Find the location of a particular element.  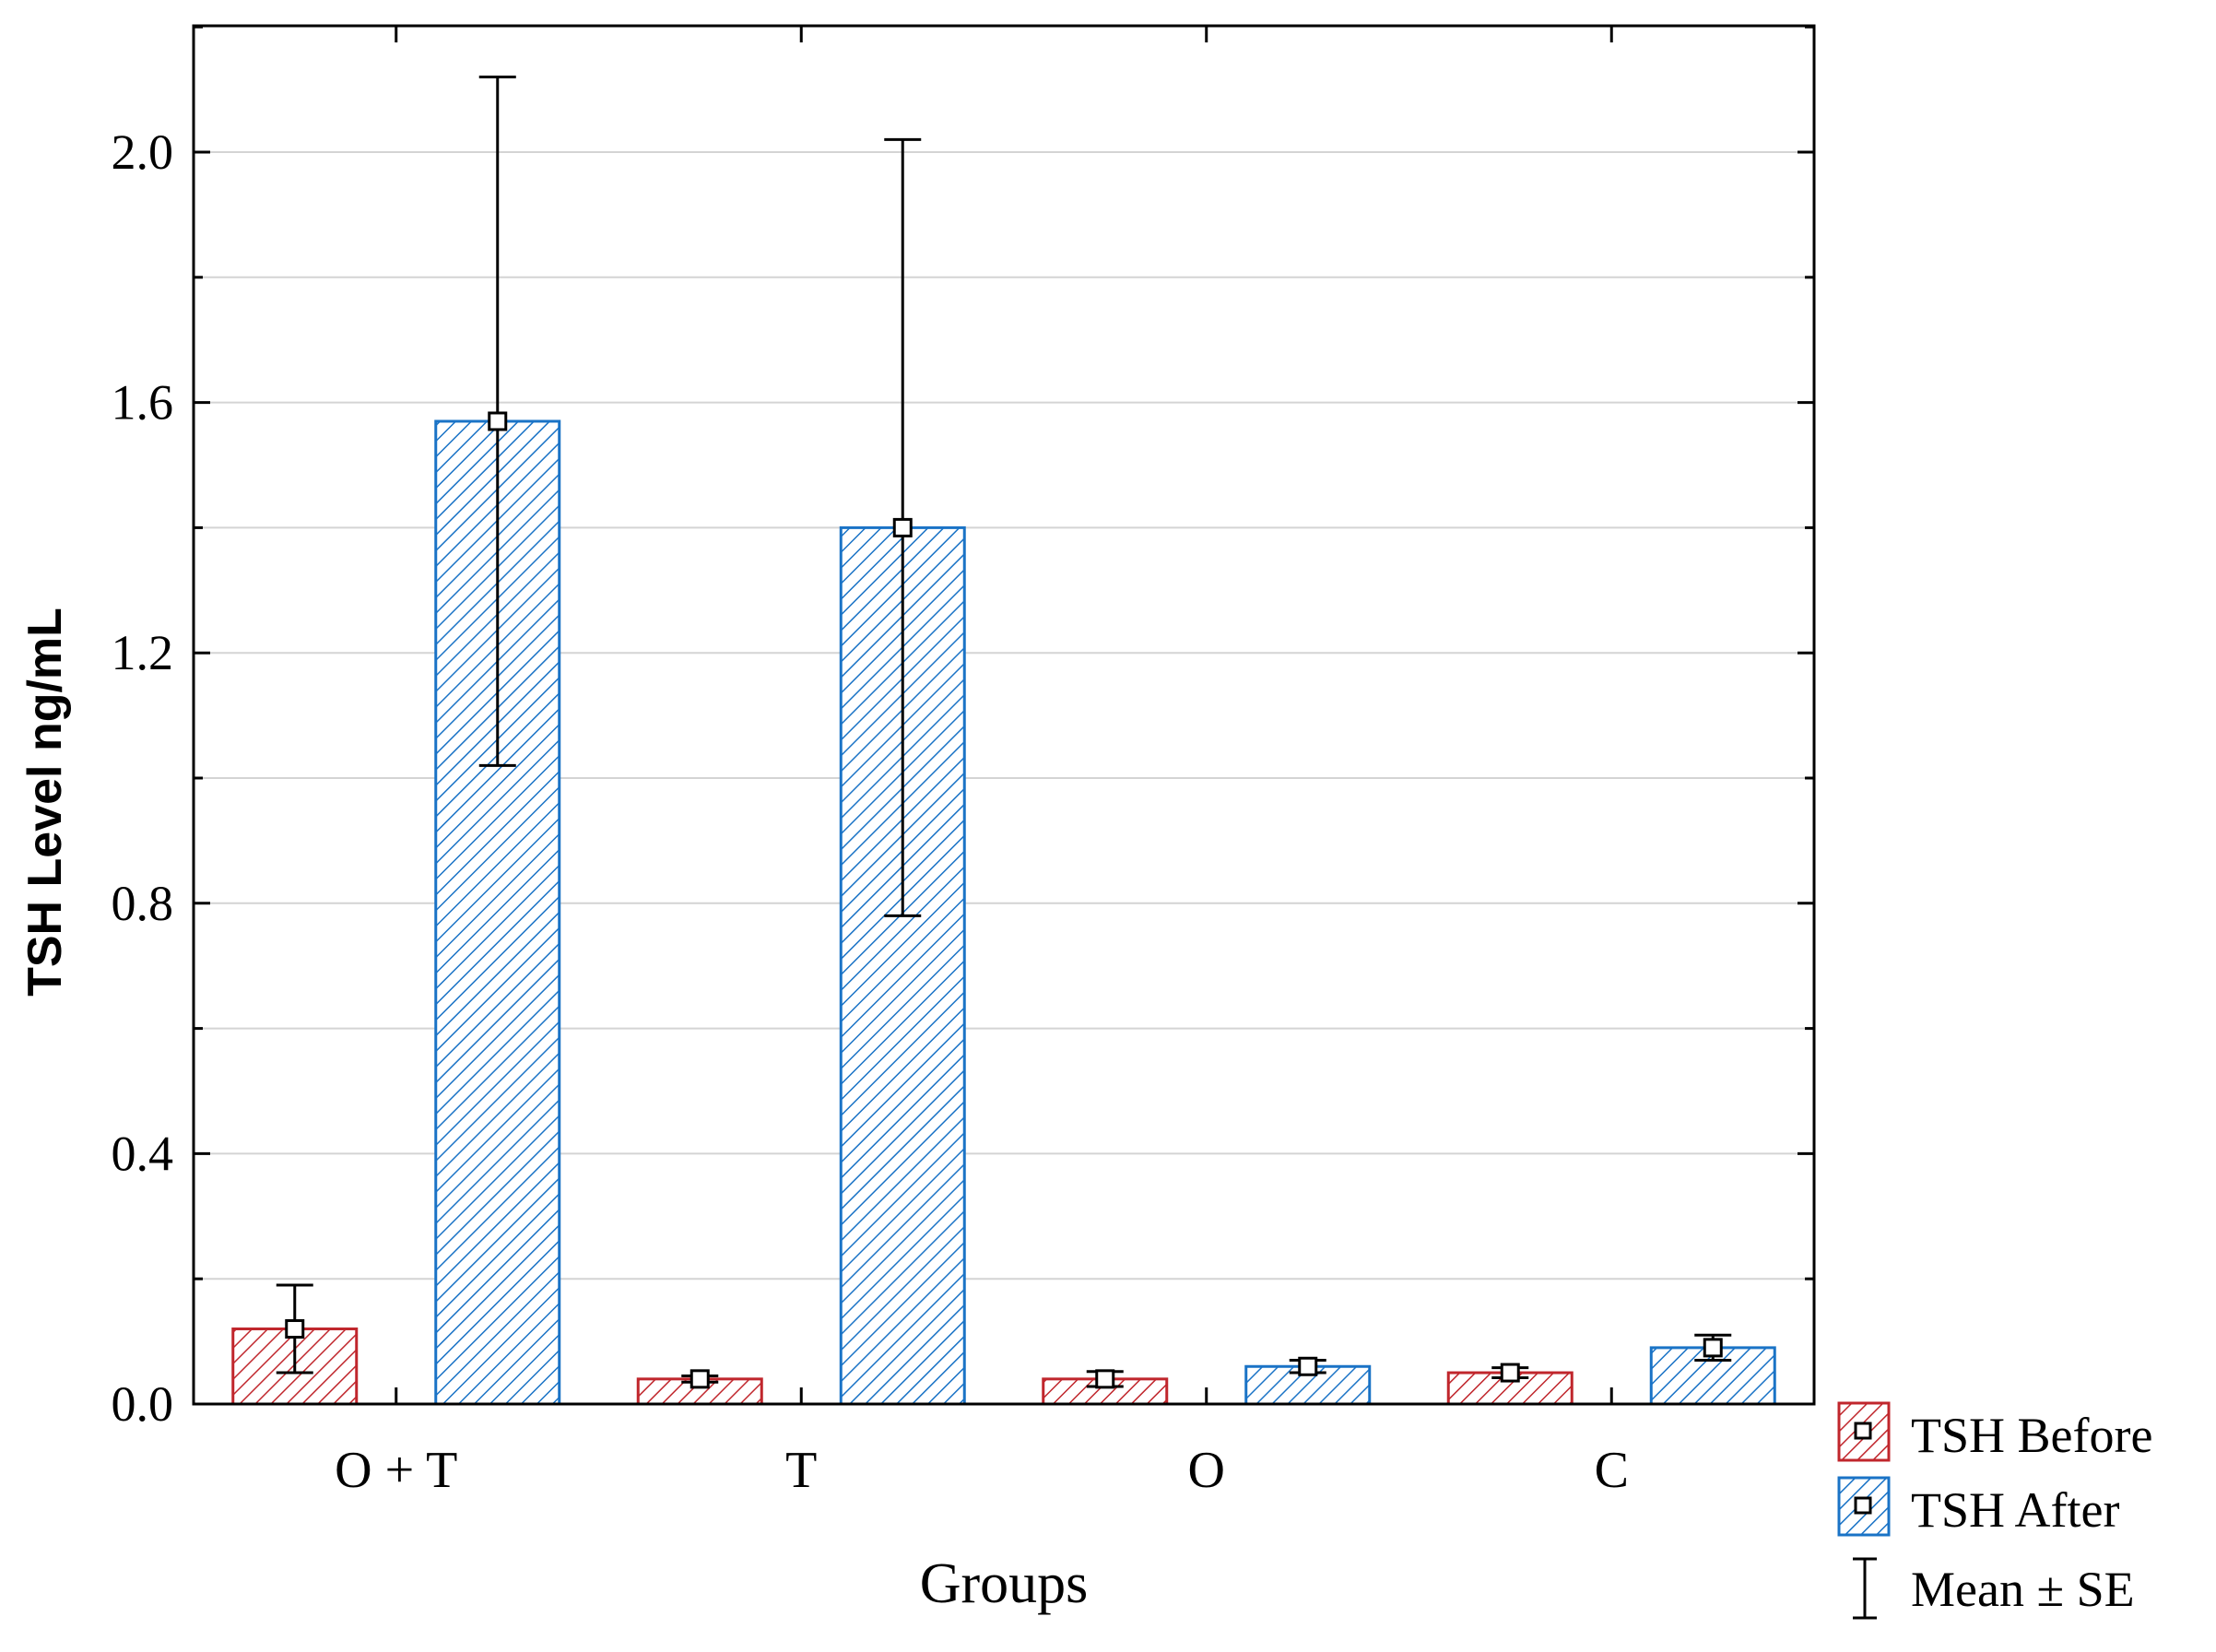

legend-marker-before is located at coordinates (1863, 1431).